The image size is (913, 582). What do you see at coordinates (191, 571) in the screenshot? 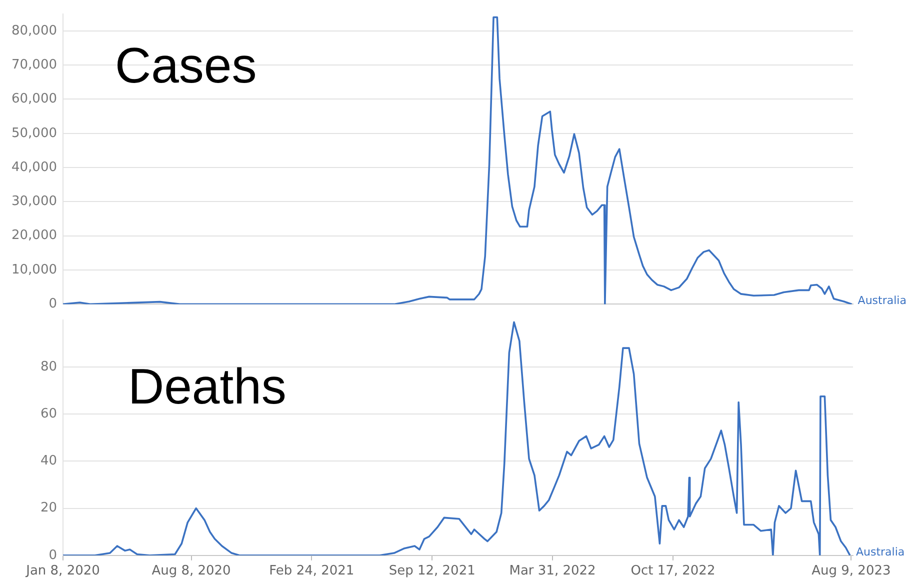
I see `x-tick-label: Aug 8, 2020` at bounding box center [191, 571].